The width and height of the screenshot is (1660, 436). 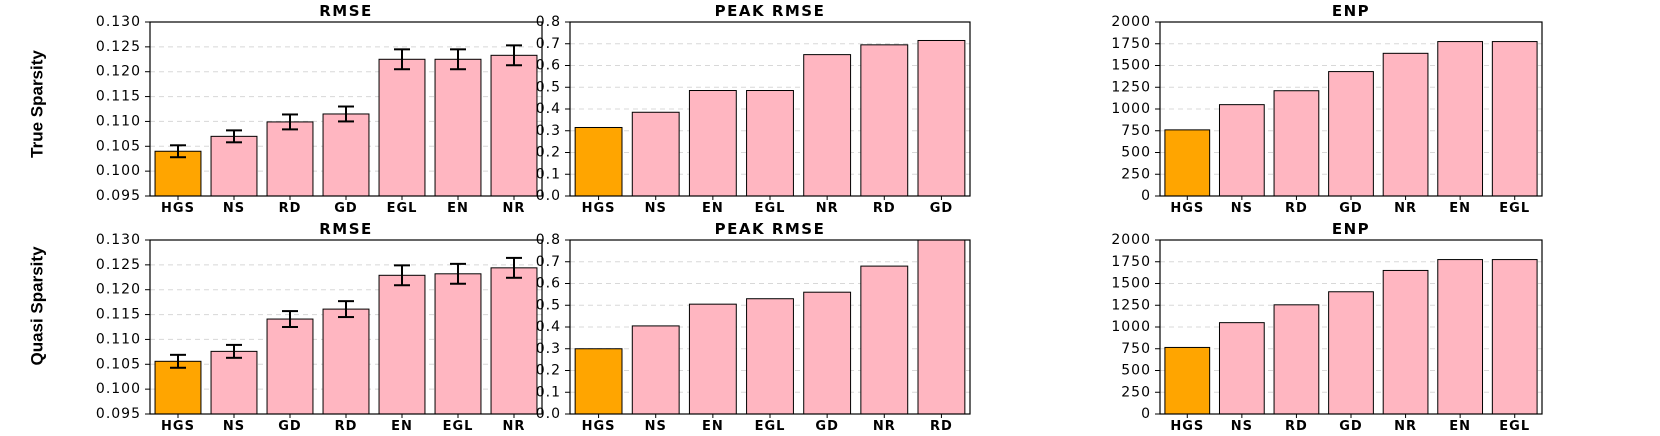 What do you see at coordinates (548, 392) in the screenshot?
I see `y-tick-label: 0.1` at bounding box center [548, 392].